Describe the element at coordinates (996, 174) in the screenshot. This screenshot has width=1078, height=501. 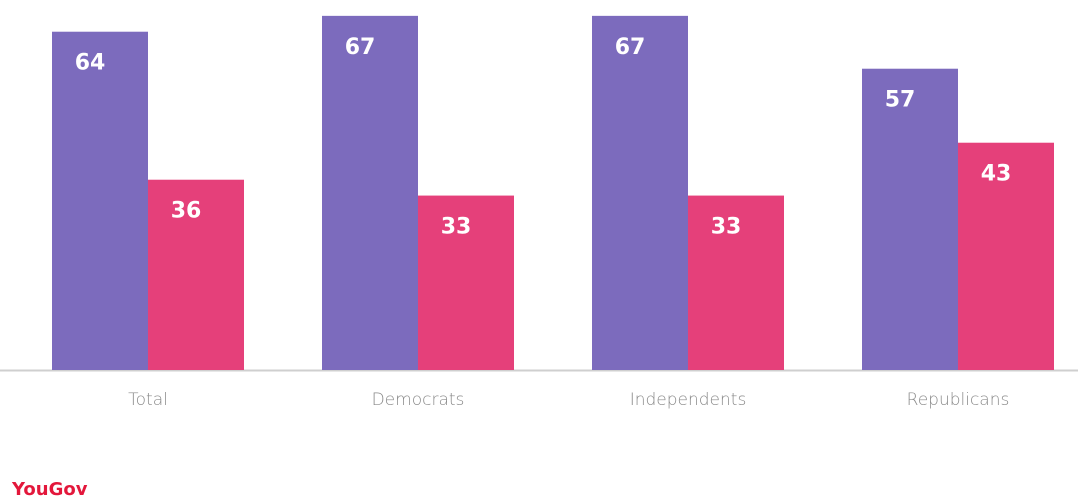
I see `data-label: 43` at that location.